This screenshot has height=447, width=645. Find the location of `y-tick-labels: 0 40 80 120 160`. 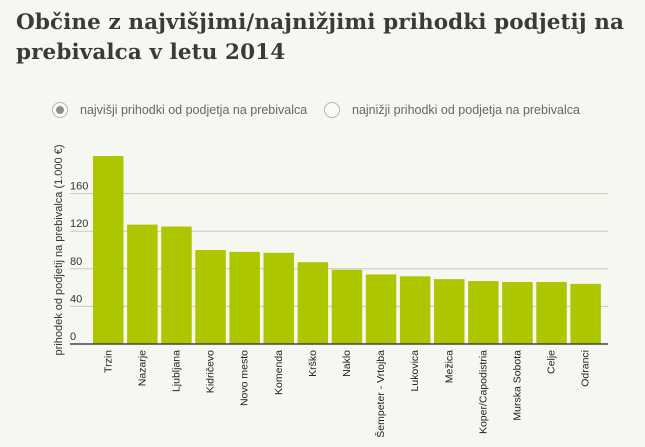

y-tick-labels: 0 40 80 120 160 is located at coordinates (79, 262).